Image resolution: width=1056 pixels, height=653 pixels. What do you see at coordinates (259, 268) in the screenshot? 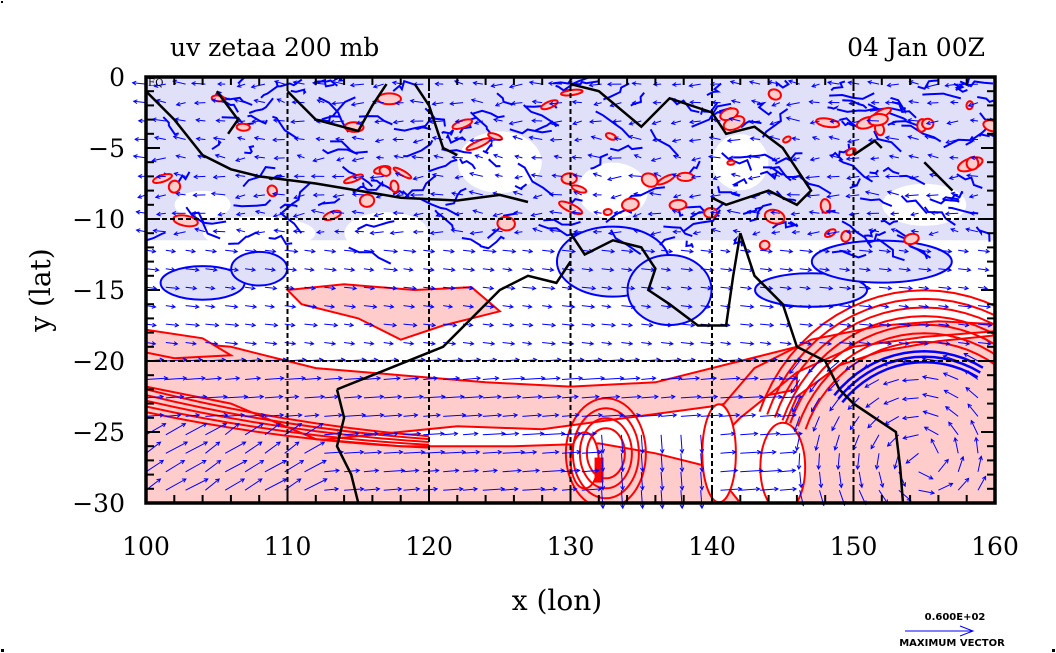
I see `negative-contour-patch` at bounding box center [259, 268].